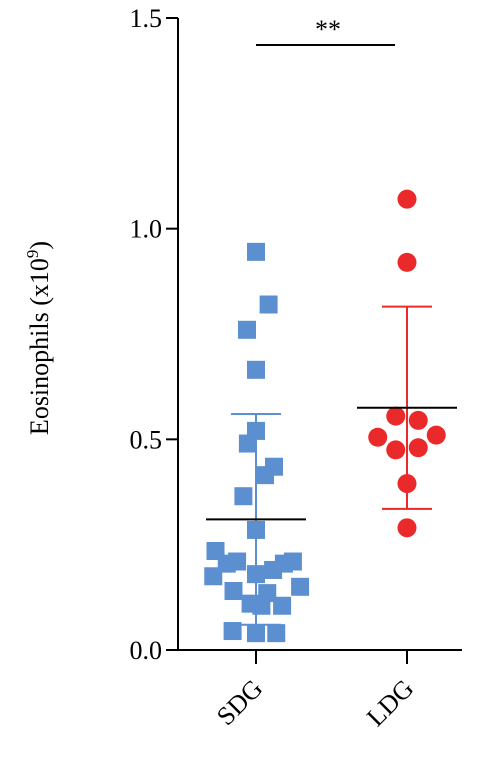  I want to click on y-axis-title: Eosinophils (x109), so click(38, 338).